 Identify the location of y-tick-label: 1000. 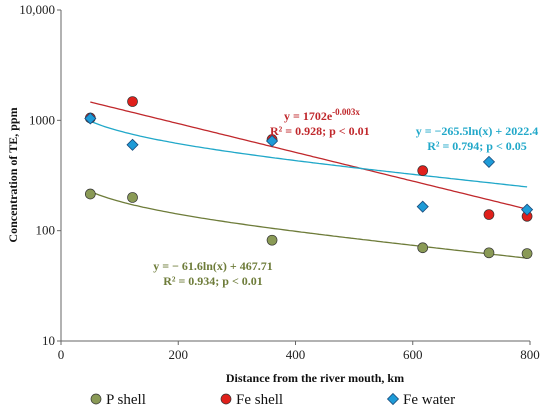
(42, 119).